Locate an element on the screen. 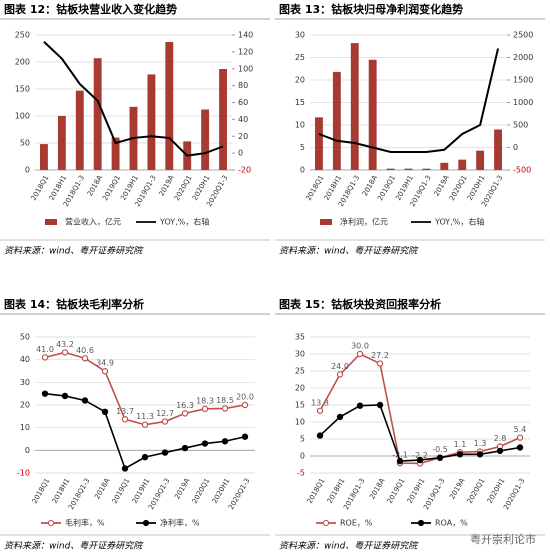  data-label: 13.3 is located at coordinates (320, 402).